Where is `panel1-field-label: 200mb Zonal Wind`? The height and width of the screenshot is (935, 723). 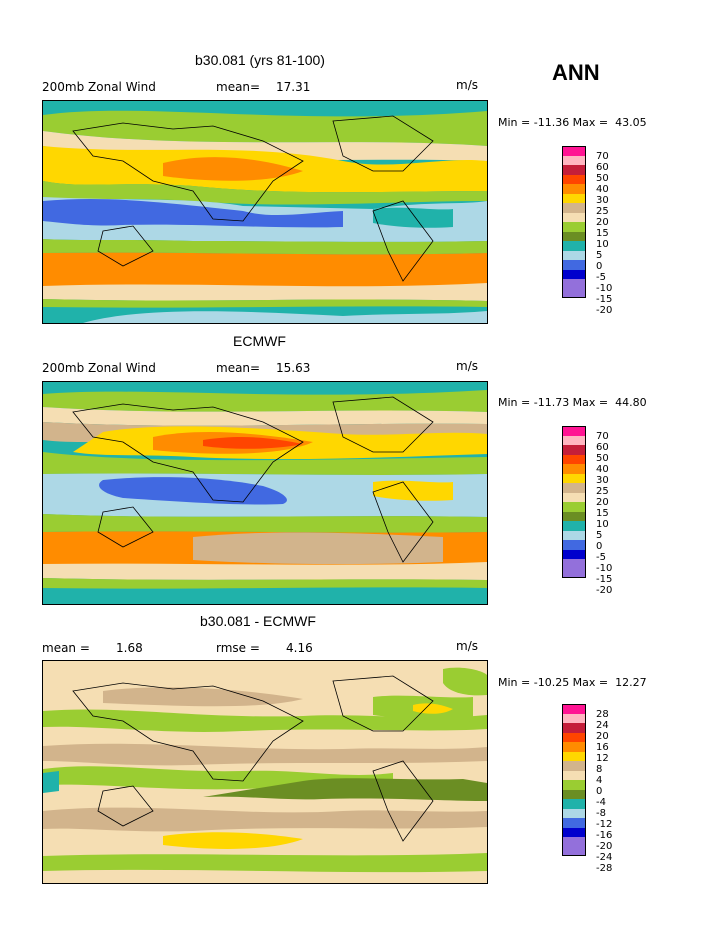
panel1-field-label: 200mb Zonal Wind is located at coordinates (99, 87).